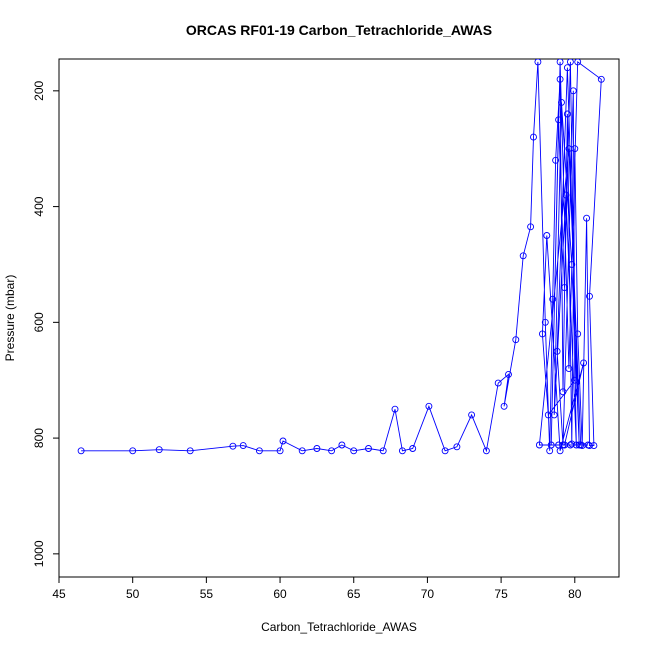  Describe the element at coordinates (428, 594) in the screenshot. I see `x-tick-label: 70` at that location.